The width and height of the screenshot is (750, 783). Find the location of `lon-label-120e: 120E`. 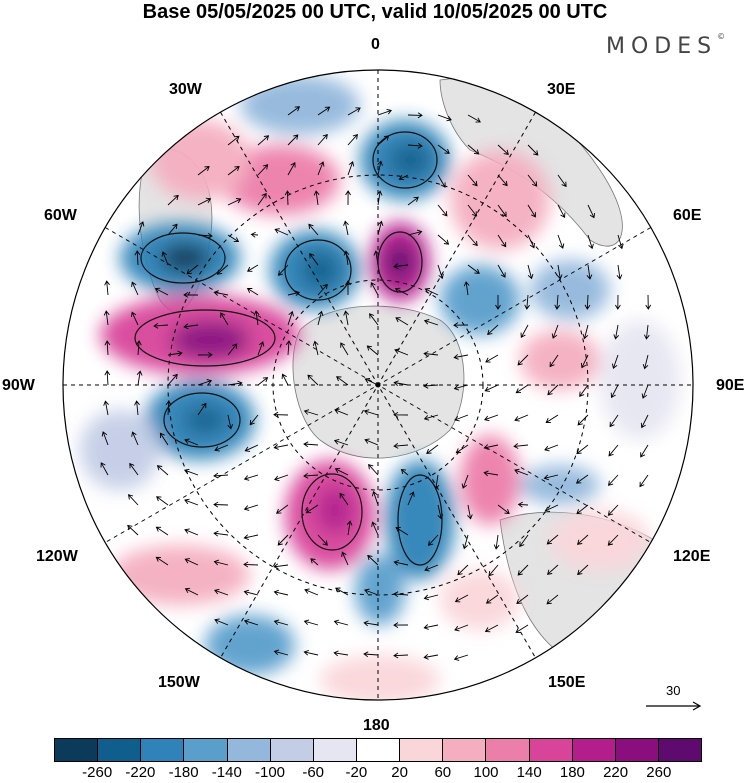

lon-label-120e: 120E is located at coordinates (692, 556).